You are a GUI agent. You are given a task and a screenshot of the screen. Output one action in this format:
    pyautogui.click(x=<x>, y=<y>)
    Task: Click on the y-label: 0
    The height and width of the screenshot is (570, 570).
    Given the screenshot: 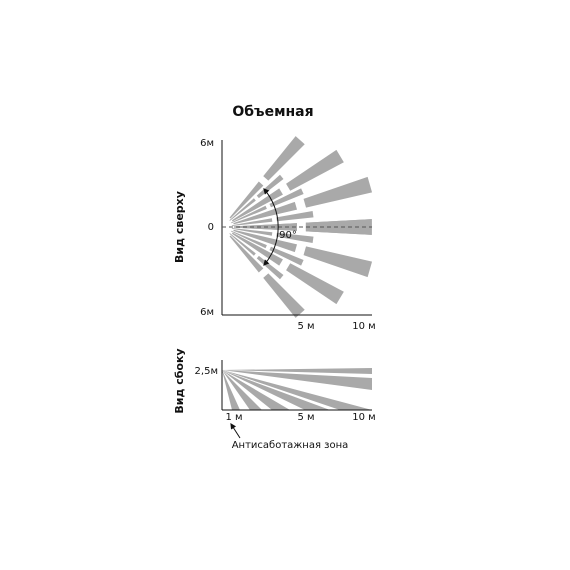 What is the action you would take?
    pyautogui.click(x=211, y=227)
    